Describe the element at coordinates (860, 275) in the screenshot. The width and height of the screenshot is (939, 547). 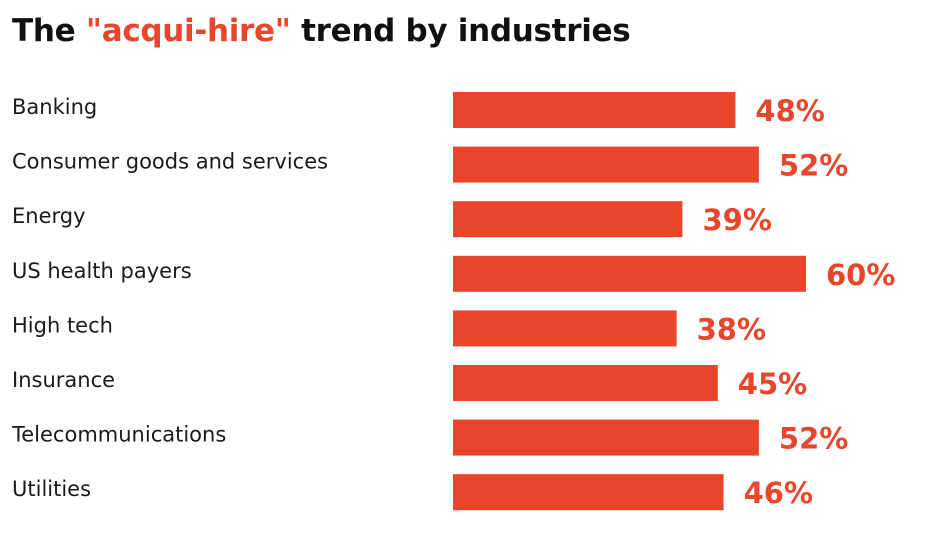
I see `value-label: 60%` at that location.